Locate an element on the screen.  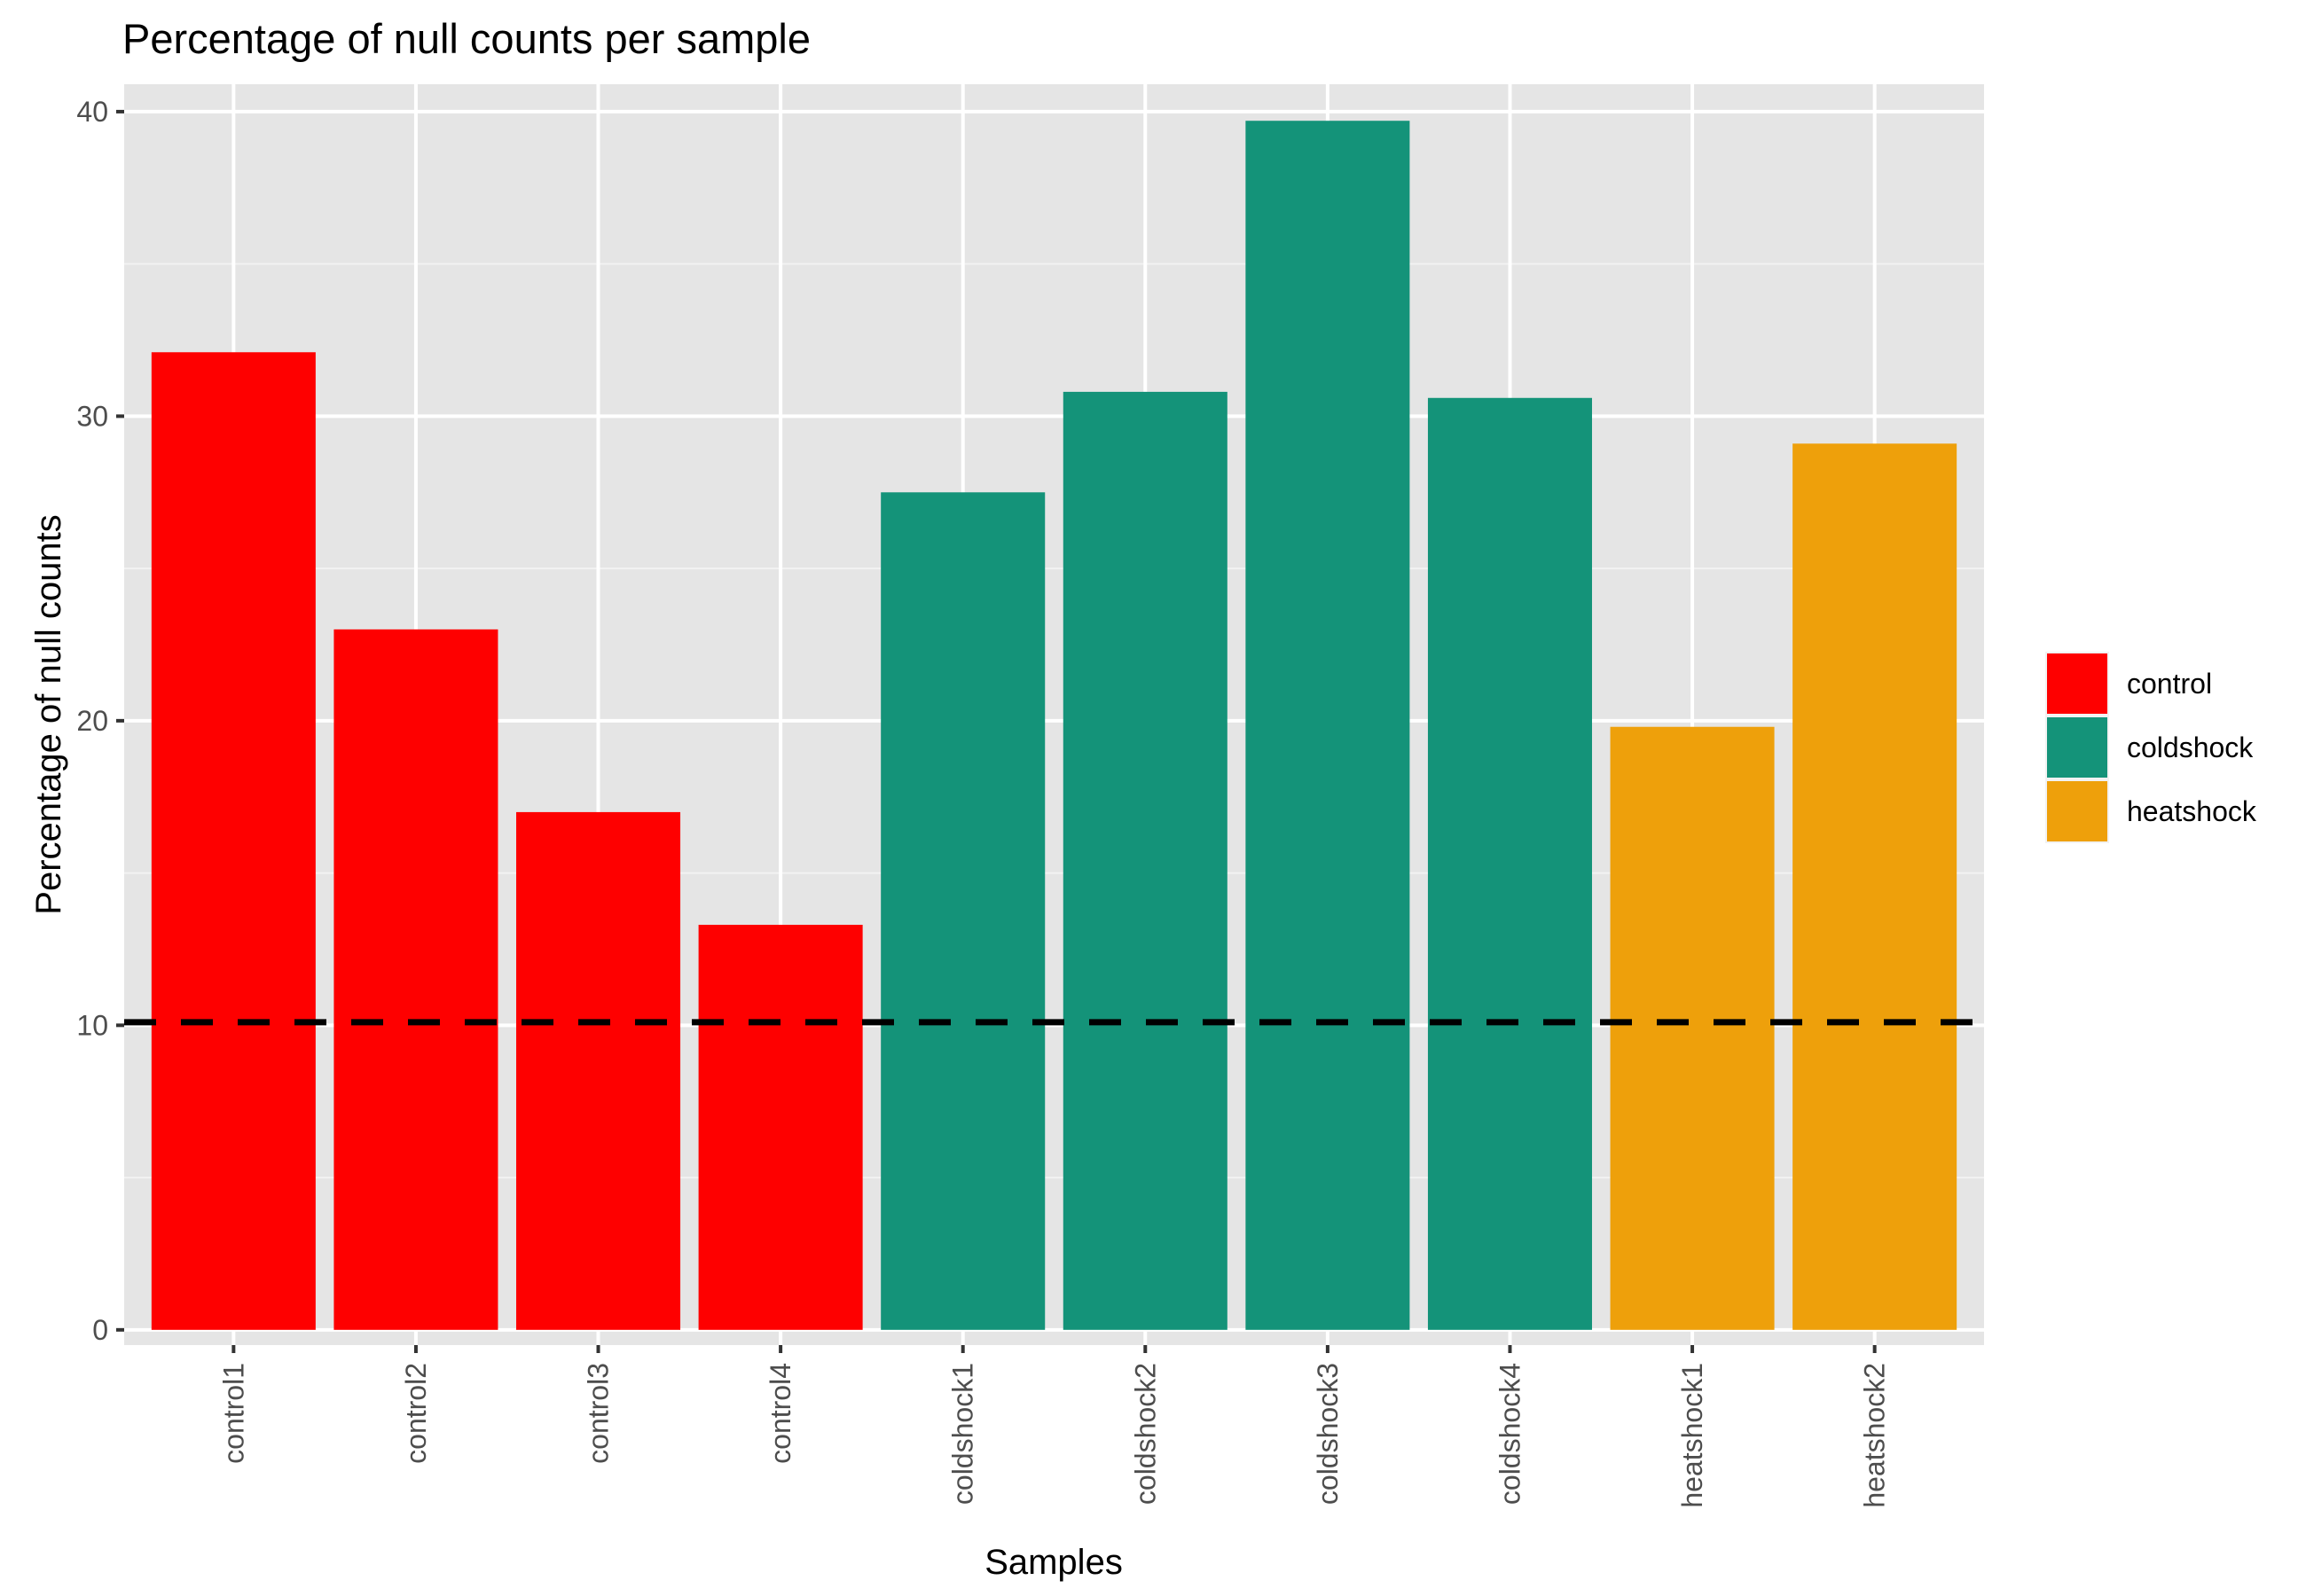
legend-label-coldshock: coldshock is located at coordinates (2190, 748).